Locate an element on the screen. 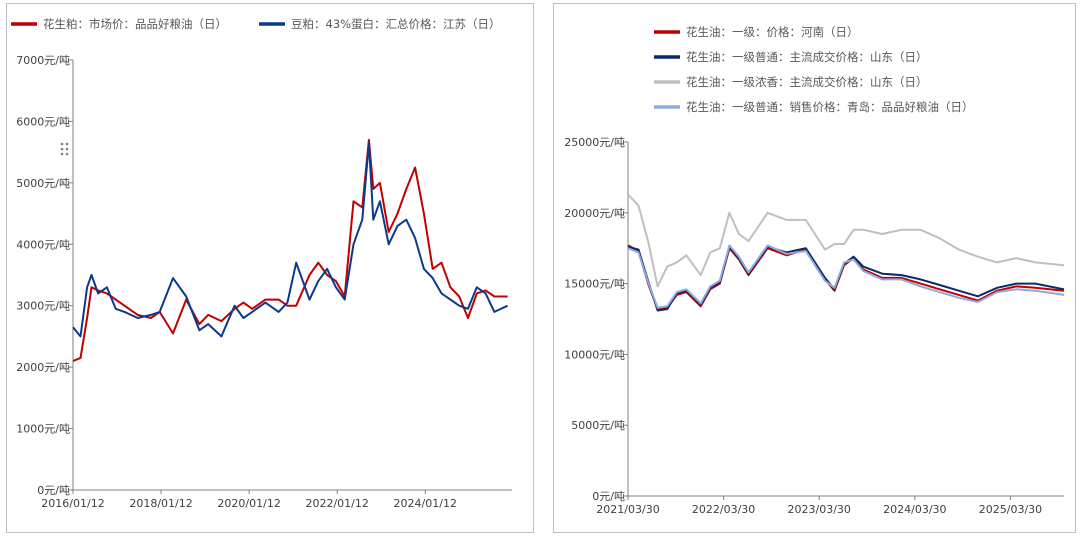 This screenshot has height=537, width=1080. right-x-tick-label-2: 2023/03/30 is located at coordinates (819, 509).